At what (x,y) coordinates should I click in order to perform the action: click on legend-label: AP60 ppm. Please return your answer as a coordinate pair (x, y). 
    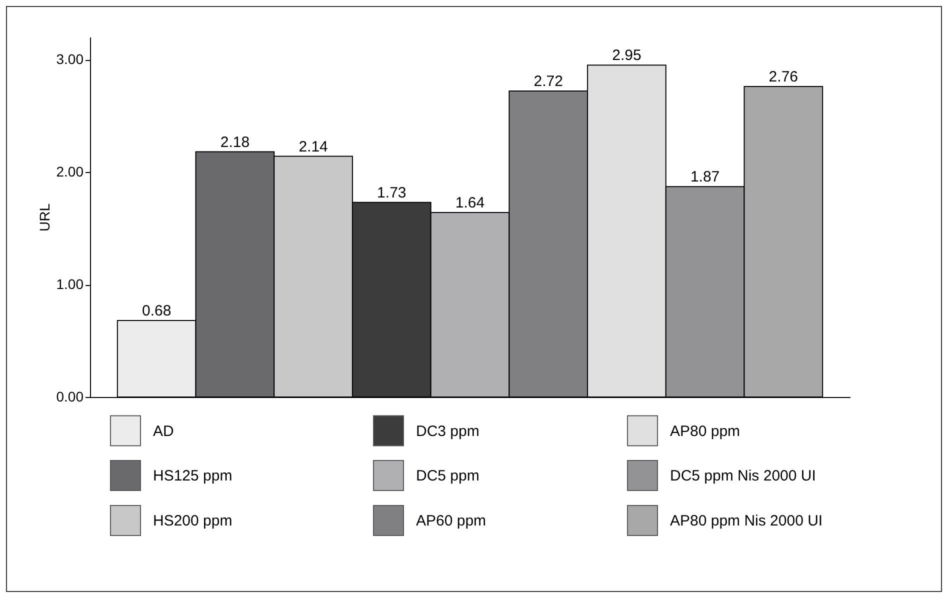
    Looking at the image, I should click on (451, 521).